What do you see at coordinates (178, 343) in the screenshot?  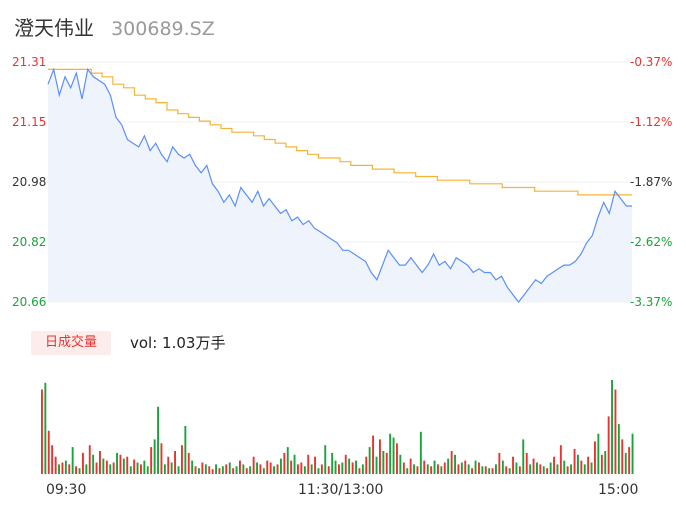 I see `volume-text: vol: 1.03万手` at bounding box center [178, 343].